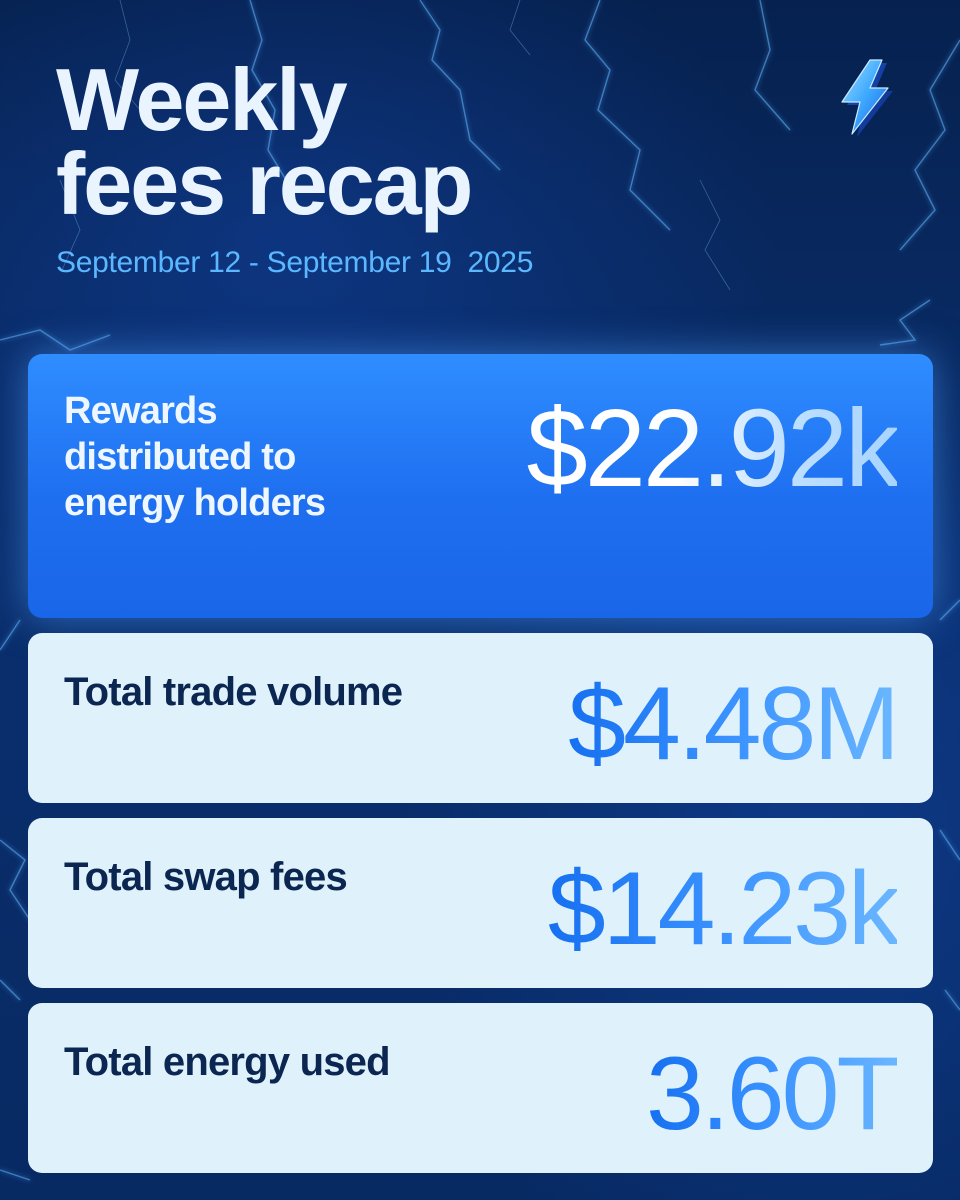 This screenshot has width=960, height=1200. Describe the element at coordinates (264, 183) in the screenshot. I see `title-line-2: fees recap` at that location.